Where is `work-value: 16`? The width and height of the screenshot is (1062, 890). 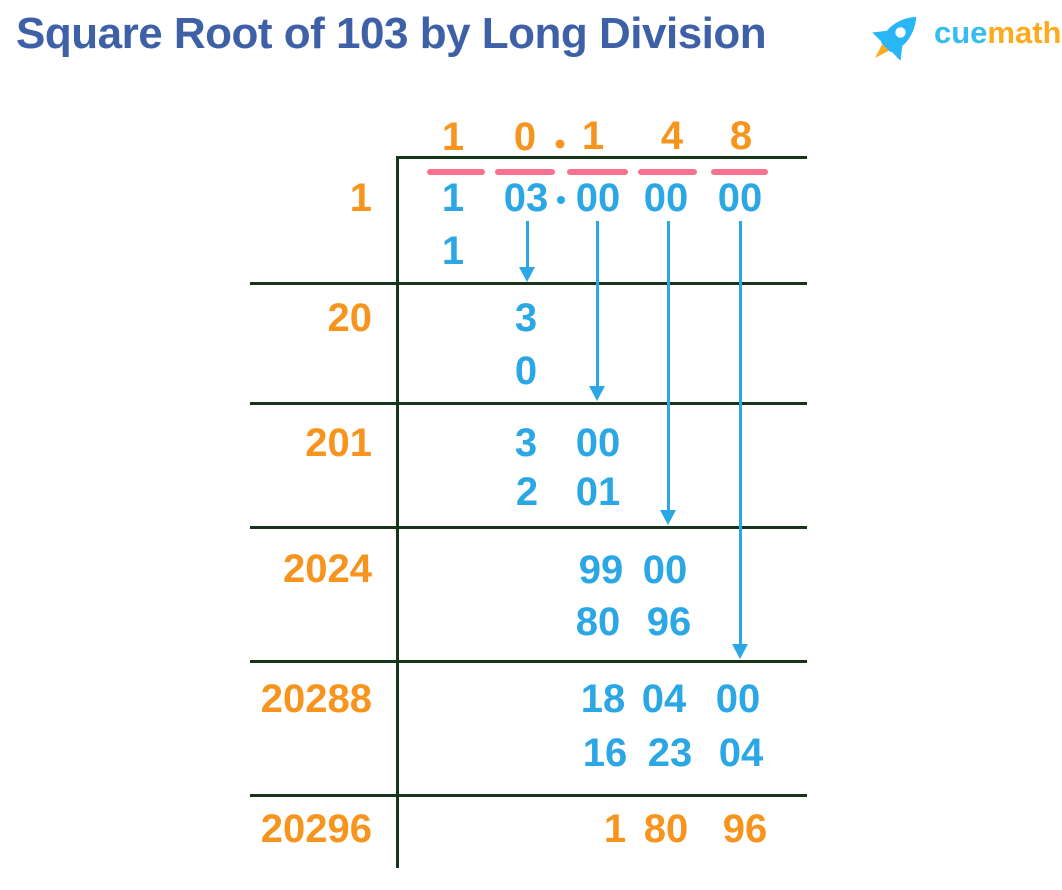 work-value: 16 is located at coordinates (605, 753).